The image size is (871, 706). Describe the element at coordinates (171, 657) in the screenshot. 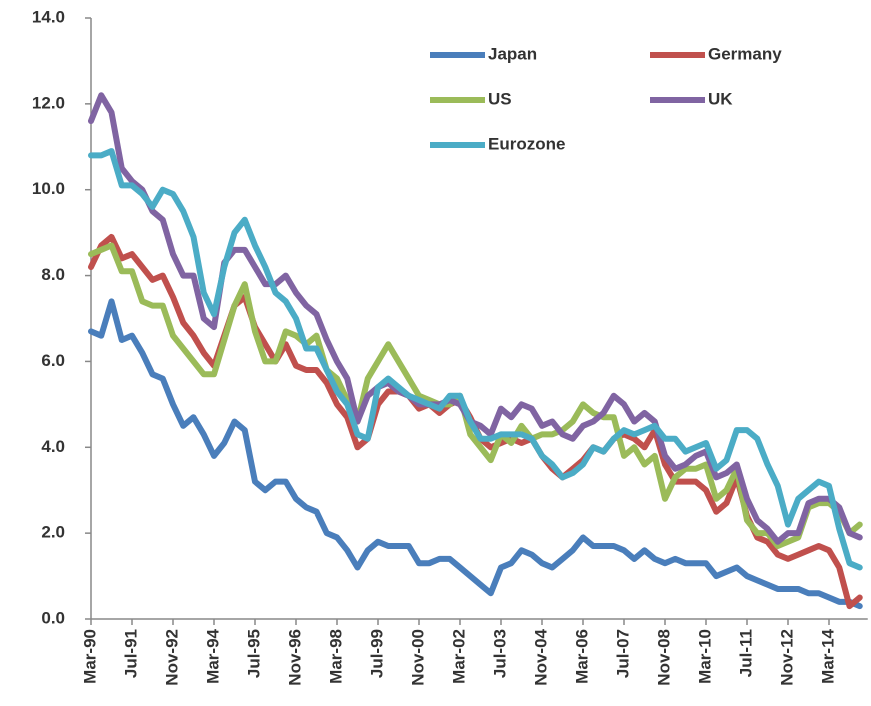

I see `x-tick-label: Nov-92` at that location.